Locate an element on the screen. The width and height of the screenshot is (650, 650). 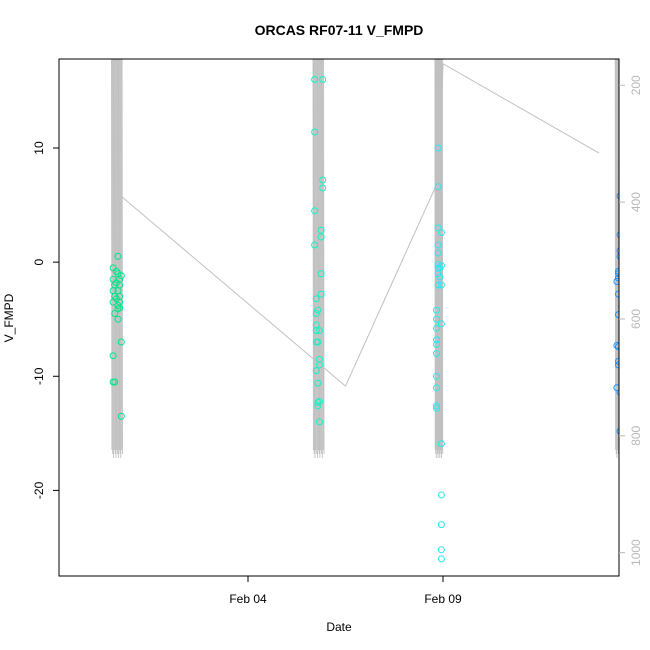
y-tick-label: -10 is located at coordinates (39, 376).